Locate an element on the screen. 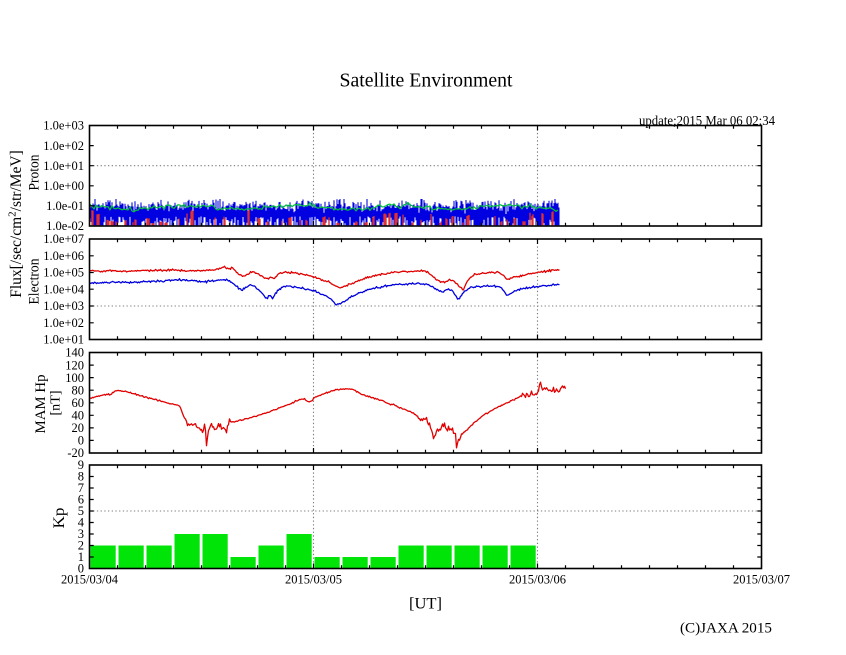 This screenshot has width=846, height=655. svg-text: 60 is located at coordinates (78, 403).